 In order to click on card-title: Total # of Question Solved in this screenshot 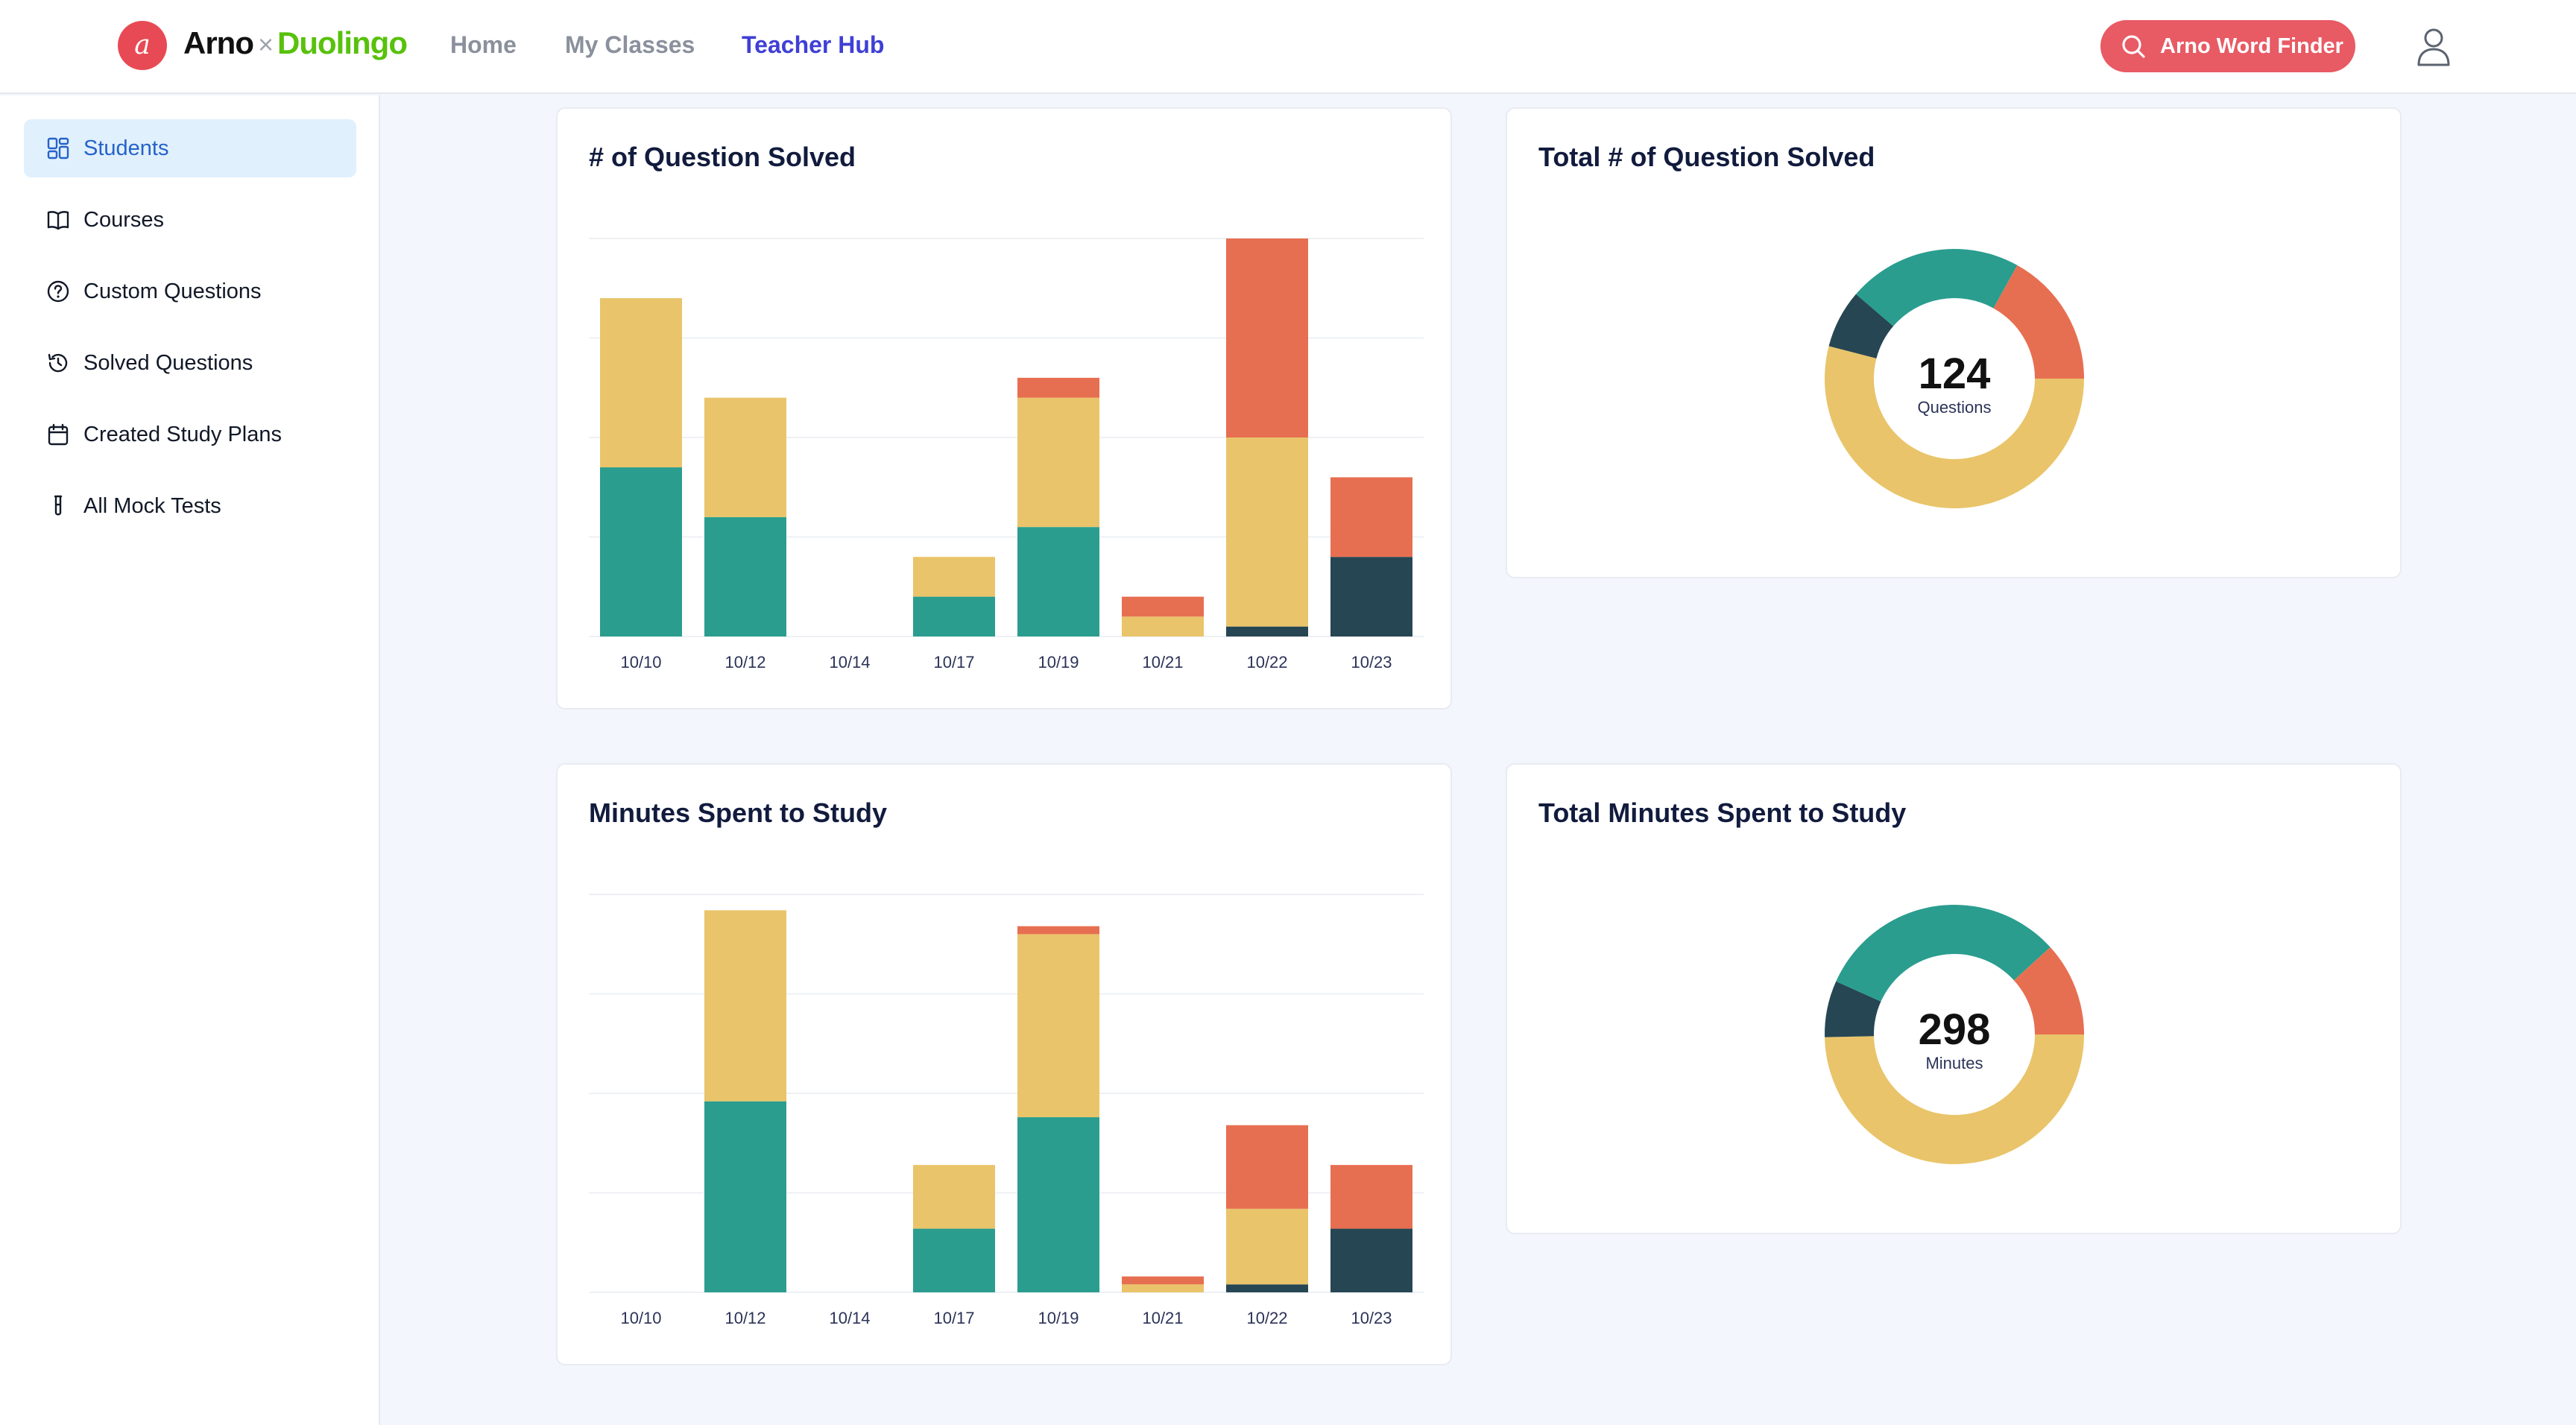, I will do `click(1707, 157)`.